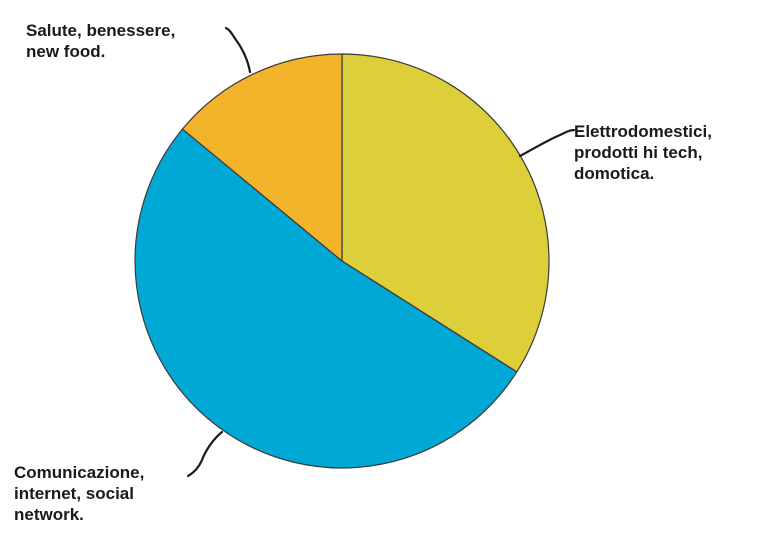 The width and height of the screenshot is (764, 539). I want to click on slice-label: Comunicazione, internet, social network., so click(79, 493).